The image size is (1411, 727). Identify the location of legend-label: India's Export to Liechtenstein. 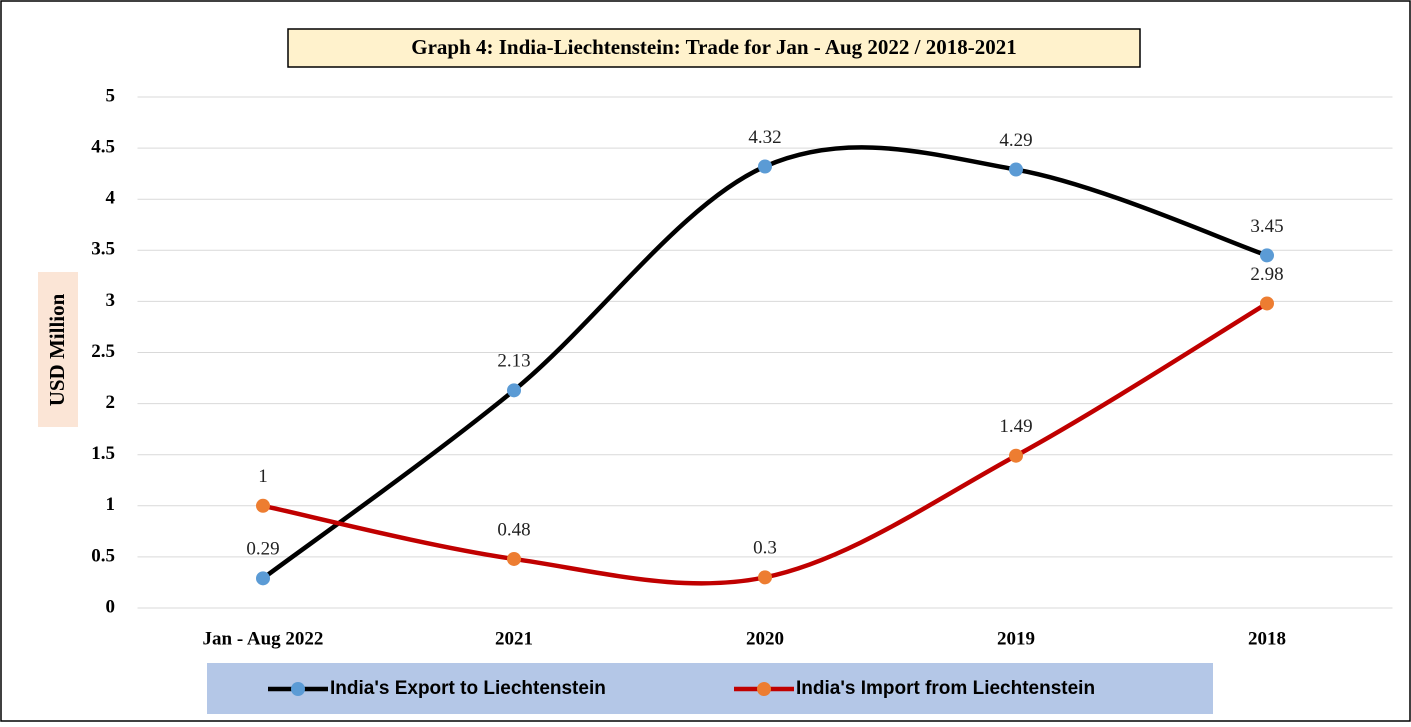
(468, 688).